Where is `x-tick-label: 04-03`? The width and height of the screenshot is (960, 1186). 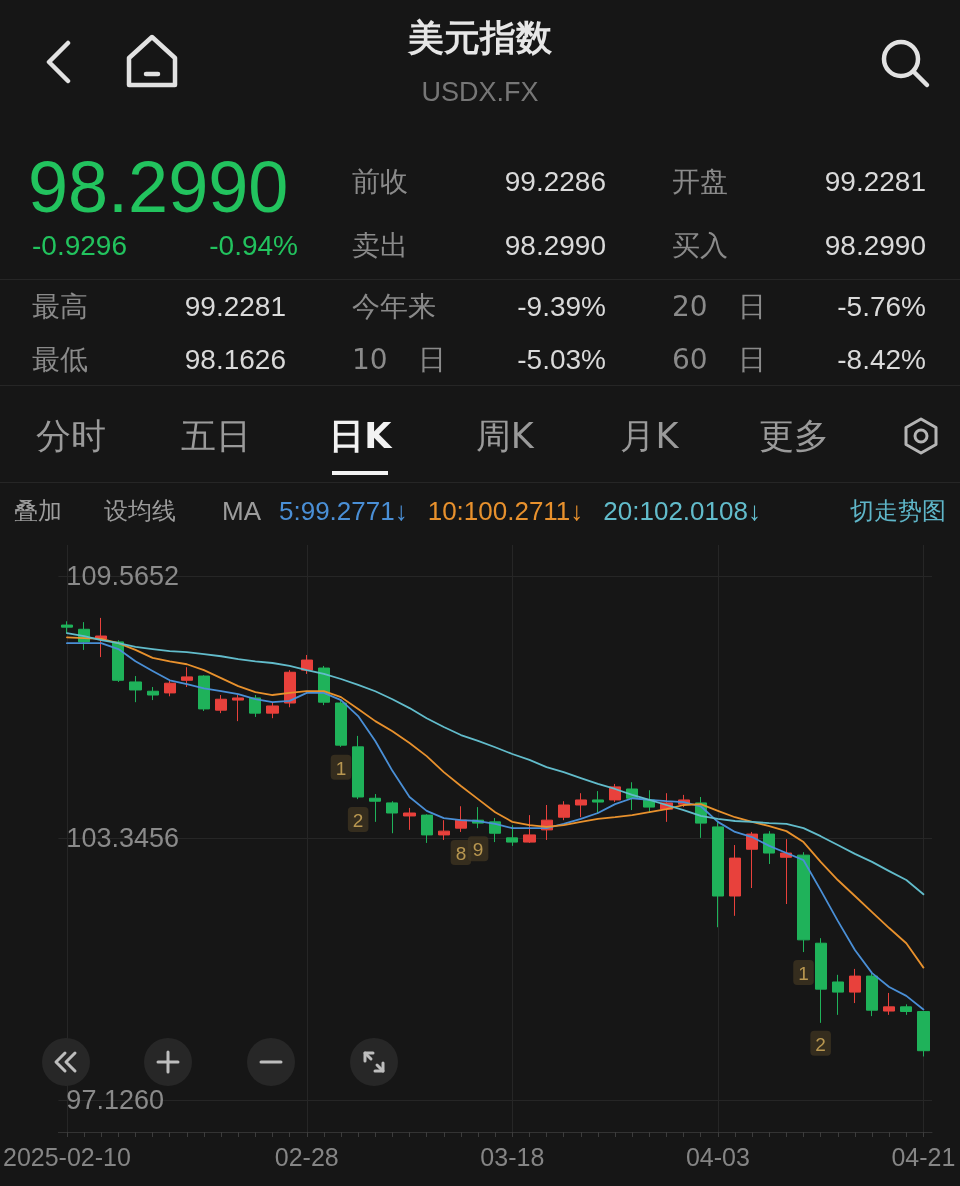
x-tick-label: 04-03 is located at coordinates (717, 1156).